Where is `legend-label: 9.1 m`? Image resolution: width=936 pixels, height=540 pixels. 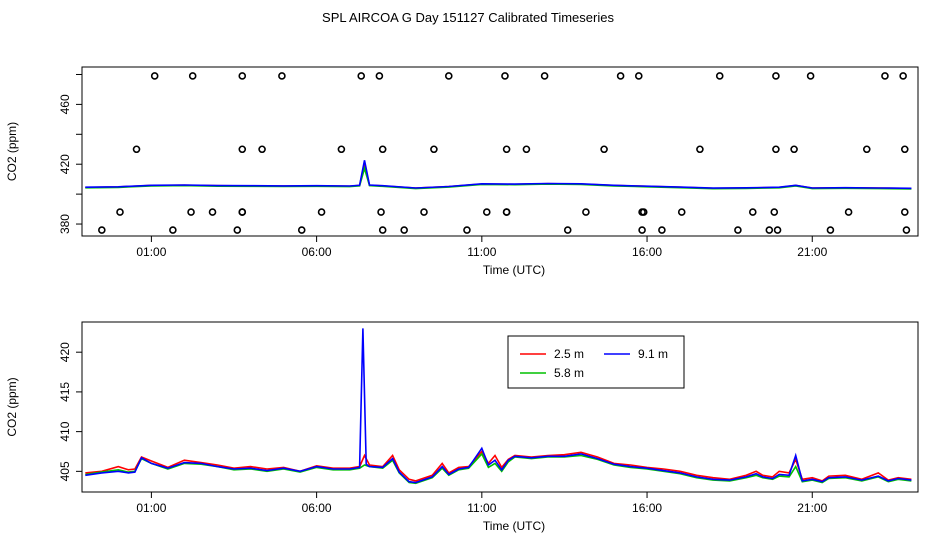
legend-label: 9.1 m is located at coordinates (653, 354).